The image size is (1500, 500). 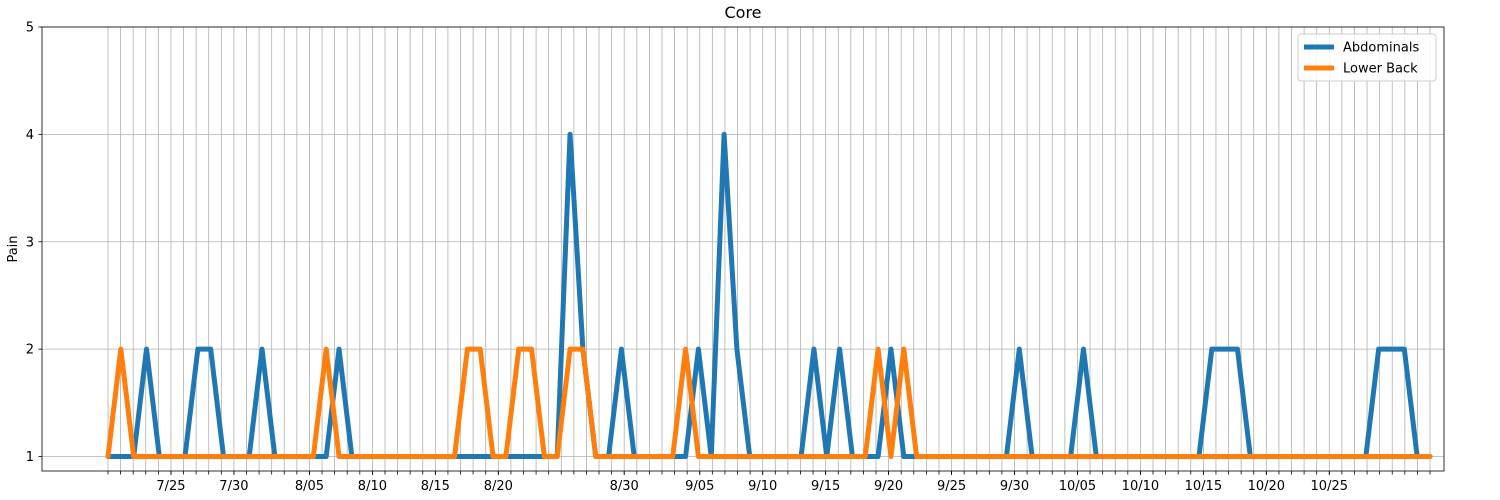 I want to click on x-tick-label: 7/30, so click(x=233, y=486).